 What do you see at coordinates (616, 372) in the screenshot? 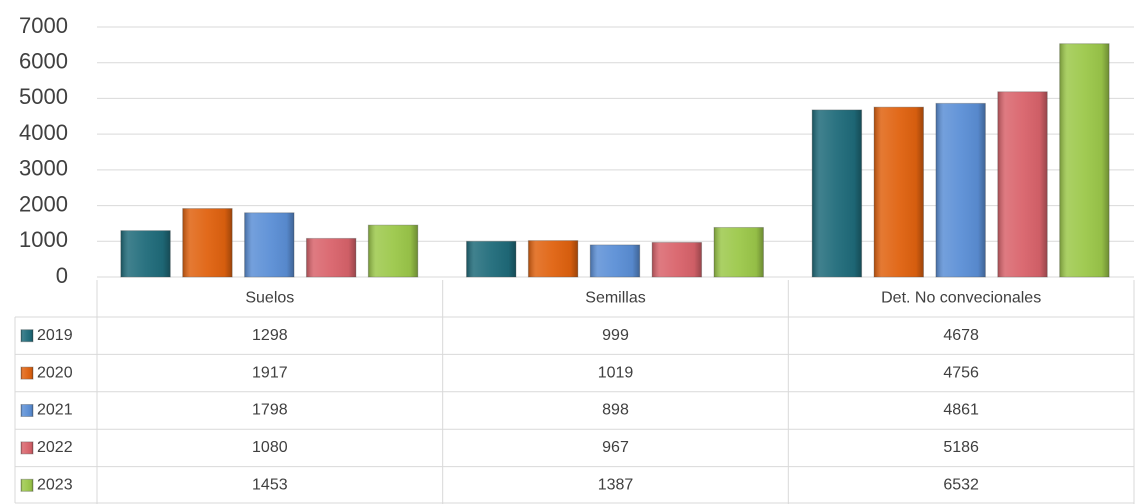
I see `table-value: 1019` at bounding box center [616, 372].